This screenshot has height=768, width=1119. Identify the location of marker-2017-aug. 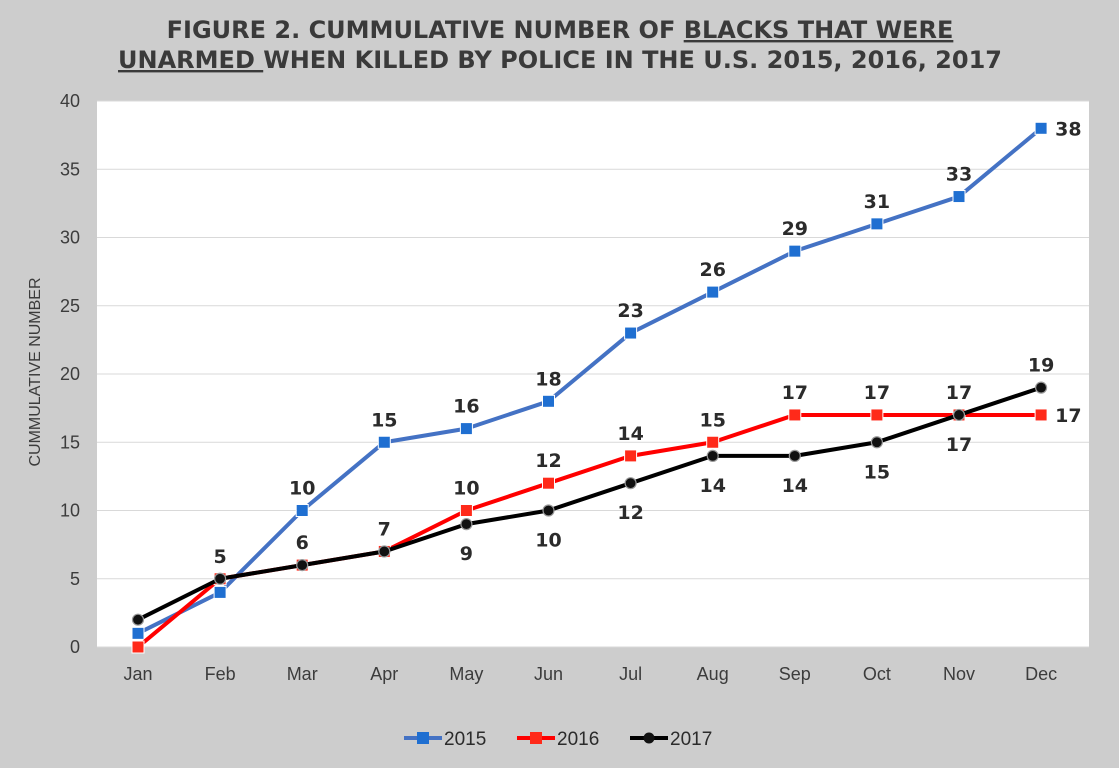
(712, 455).